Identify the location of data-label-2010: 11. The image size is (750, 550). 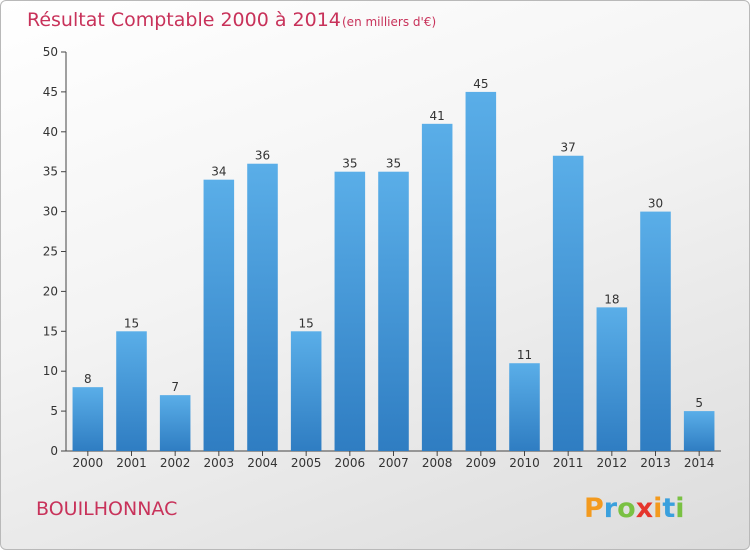
(524, 355).